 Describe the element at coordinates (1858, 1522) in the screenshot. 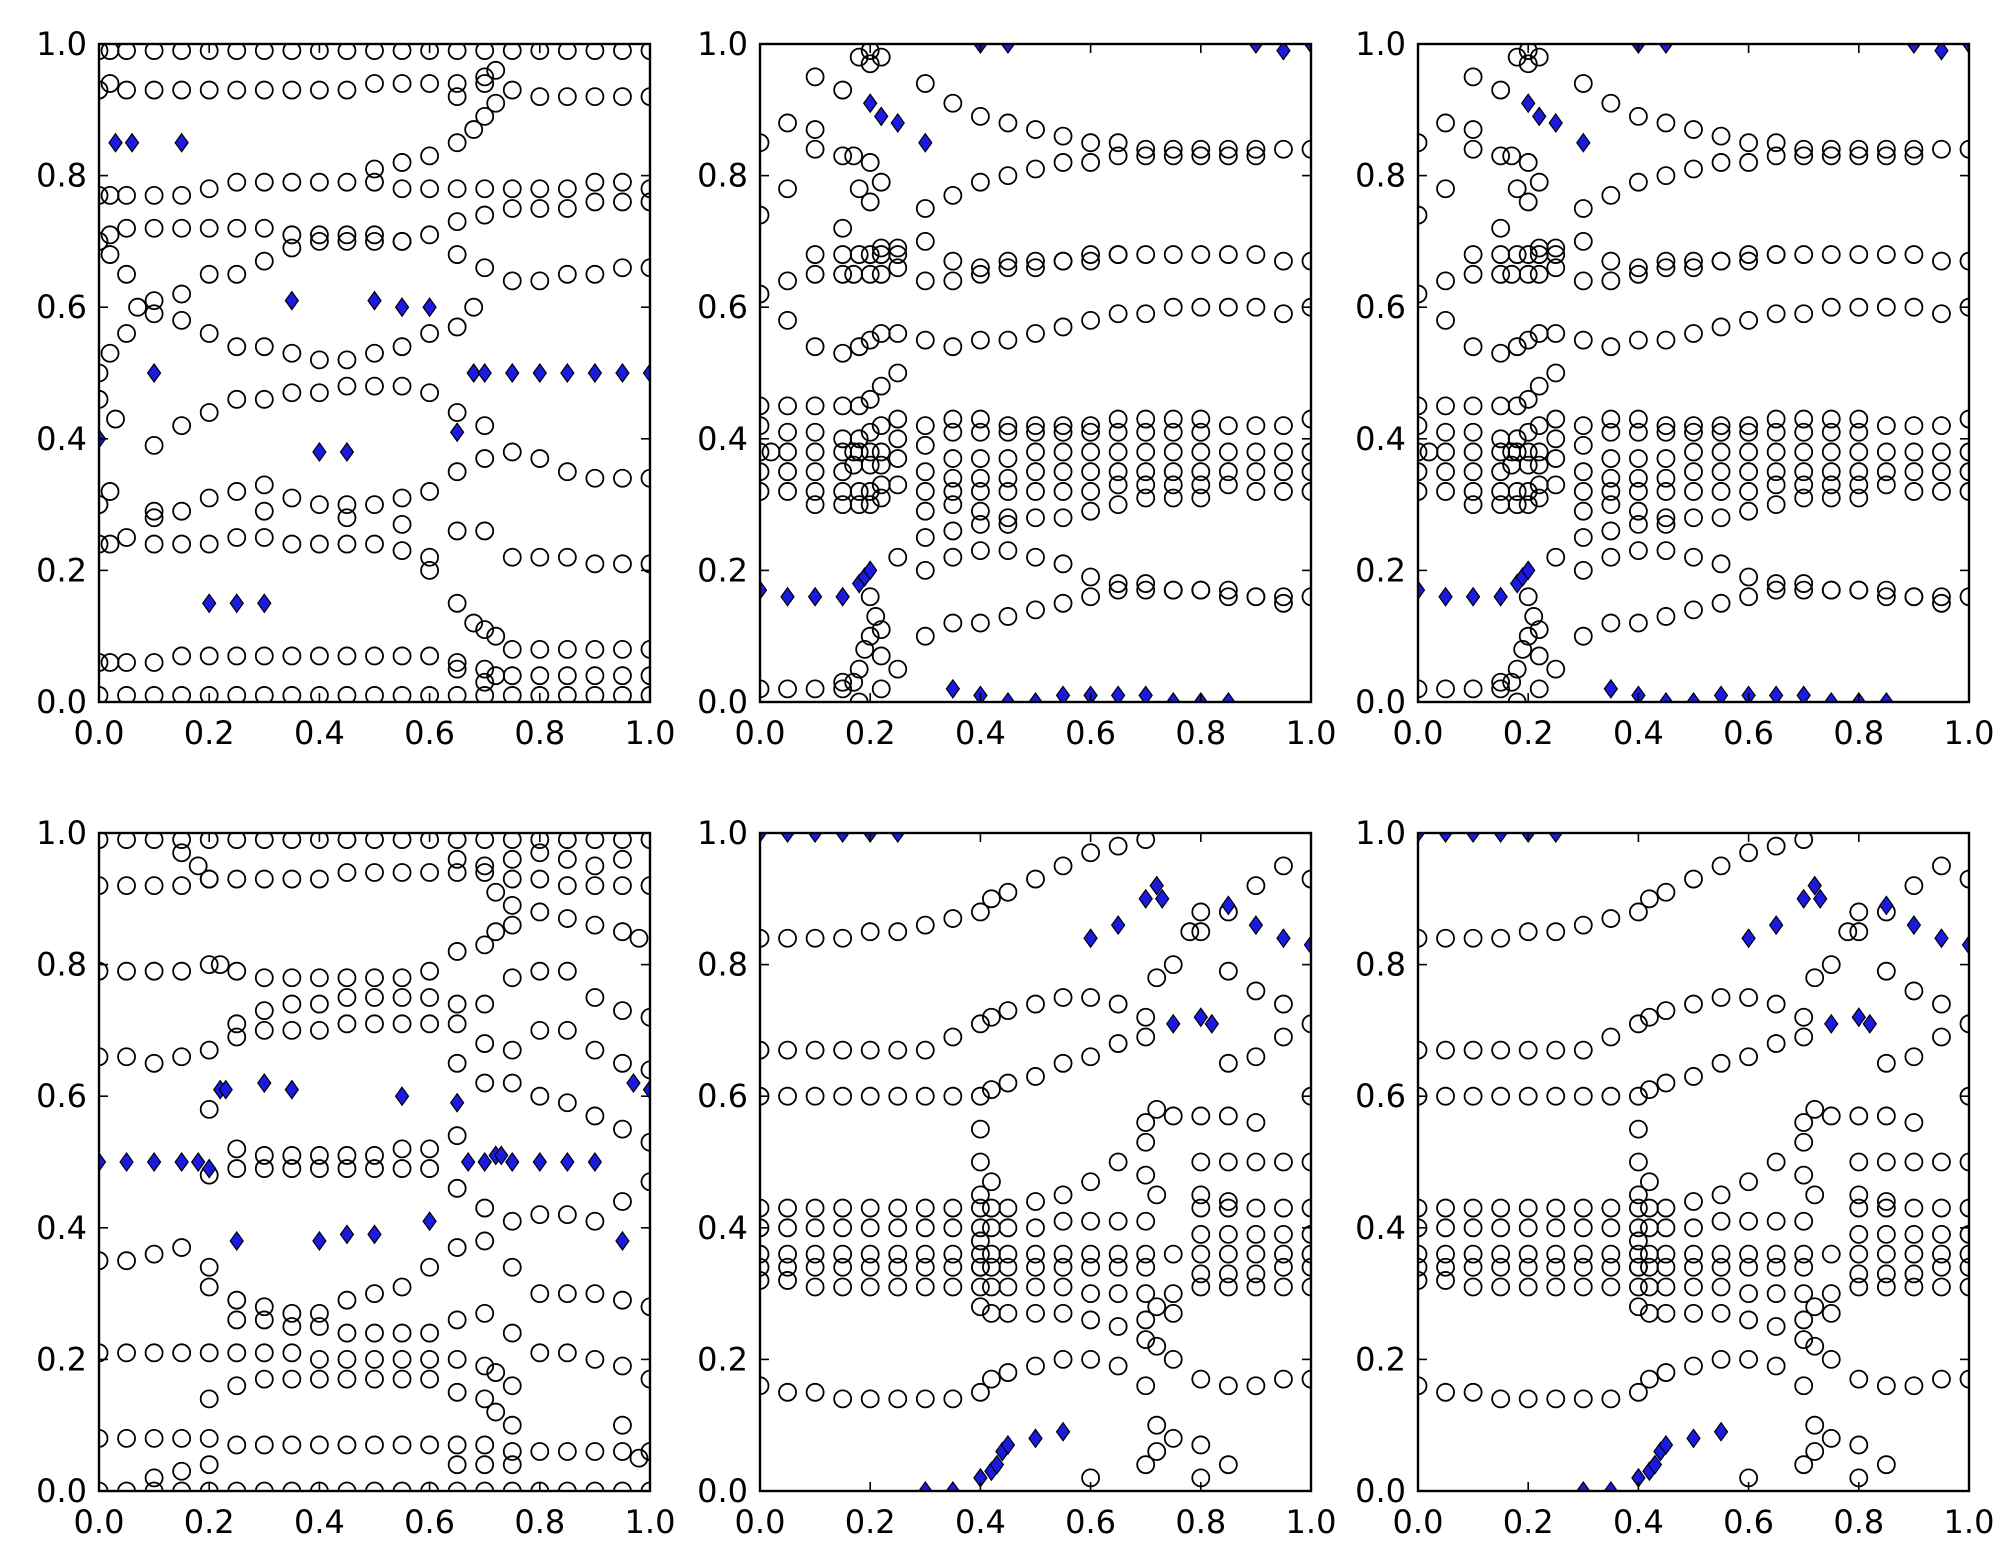

I see `x-tick-label: 0.8` at that location.